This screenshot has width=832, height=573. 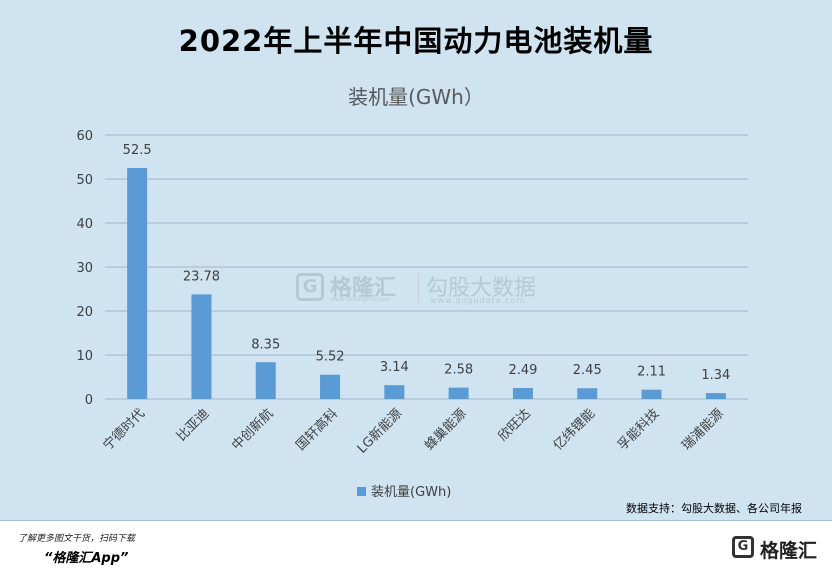 I want to click on x-tick-label: 国轩高科, so click(x=317, y=430).